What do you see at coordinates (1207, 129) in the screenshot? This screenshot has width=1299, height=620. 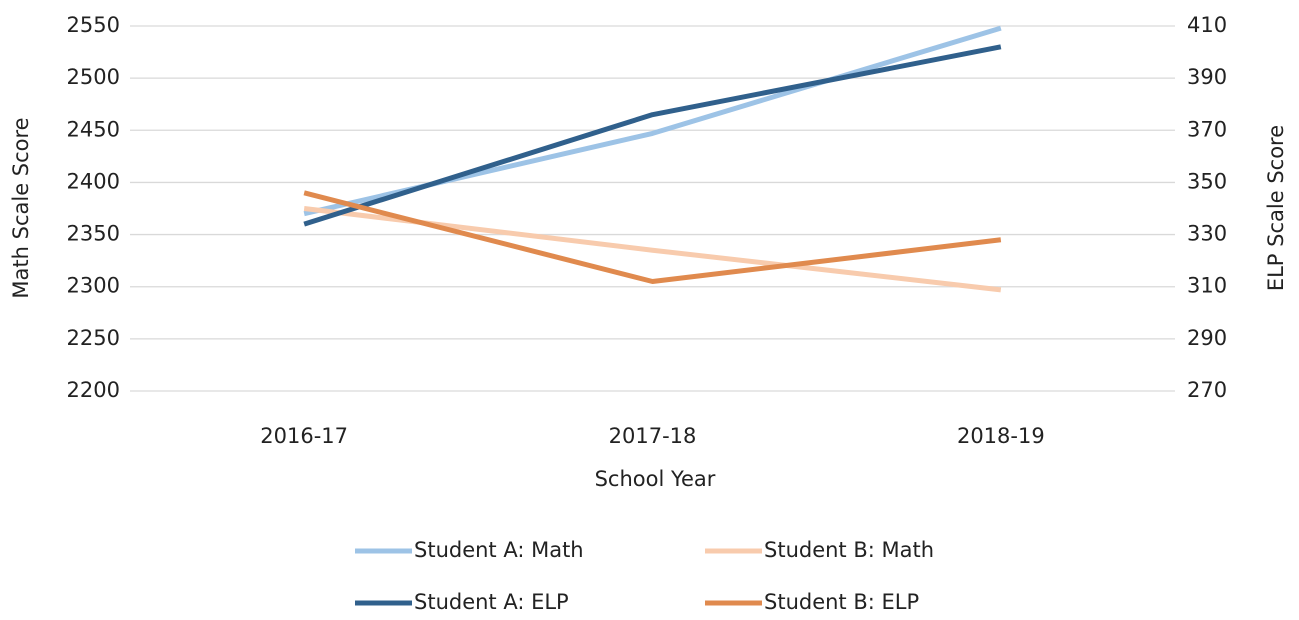 I see `y2-tick-label: 370` at bounding box center [1207, 129].